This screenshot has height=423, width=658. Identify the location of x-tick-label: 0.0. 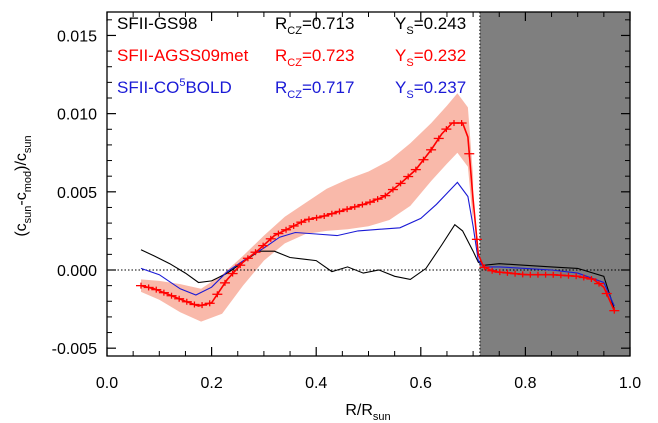
(107, 383).